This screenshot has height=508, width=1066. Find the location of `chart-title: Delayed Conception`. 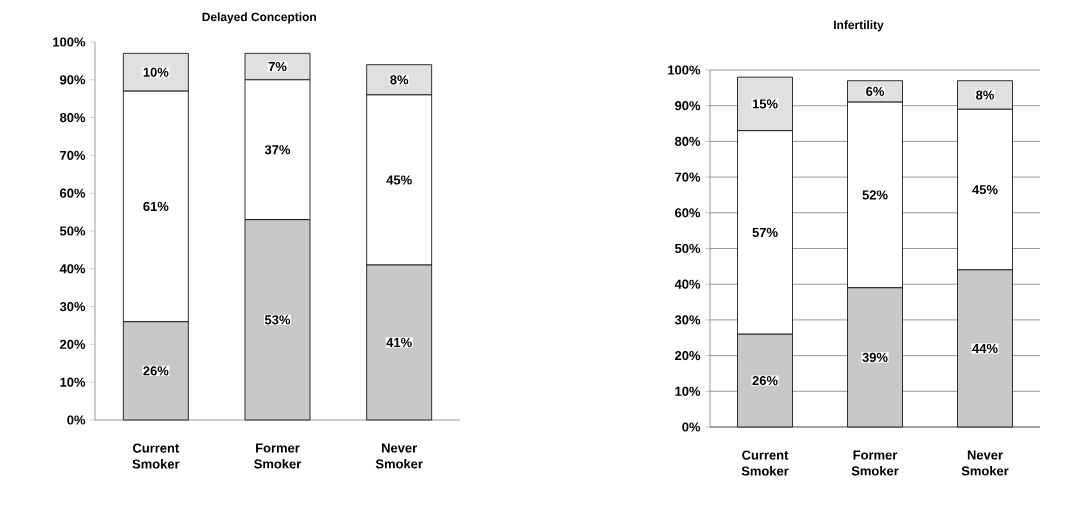

chart-title: Delayed Conception is located at coordinates (259, 18).